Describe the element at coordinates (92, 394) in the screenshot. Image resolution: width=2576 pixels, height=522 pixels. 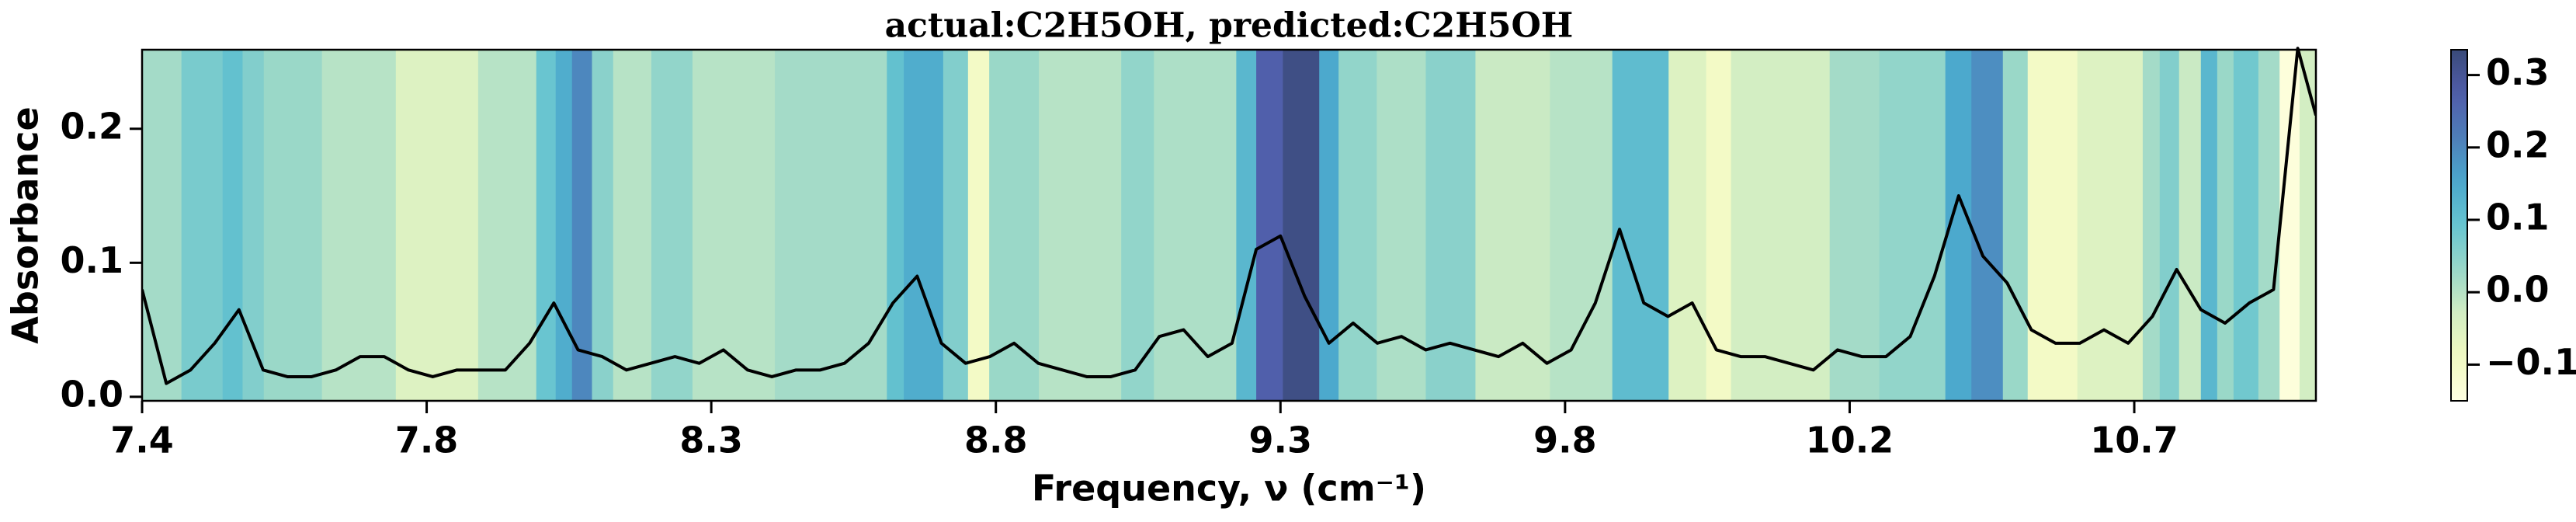
I see `y-tick-label: 0.0` at that location.